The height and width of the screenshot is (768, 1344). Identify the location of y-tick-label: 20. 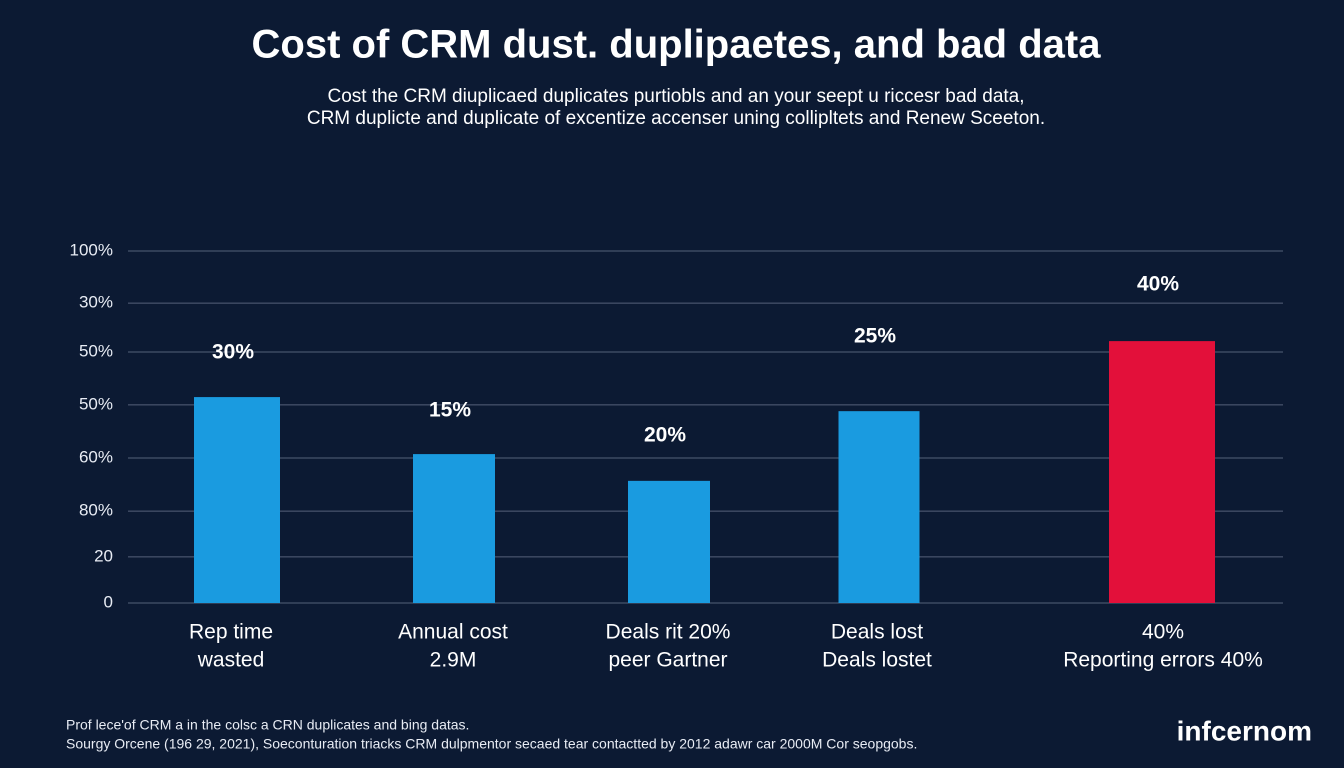
(103, 555).